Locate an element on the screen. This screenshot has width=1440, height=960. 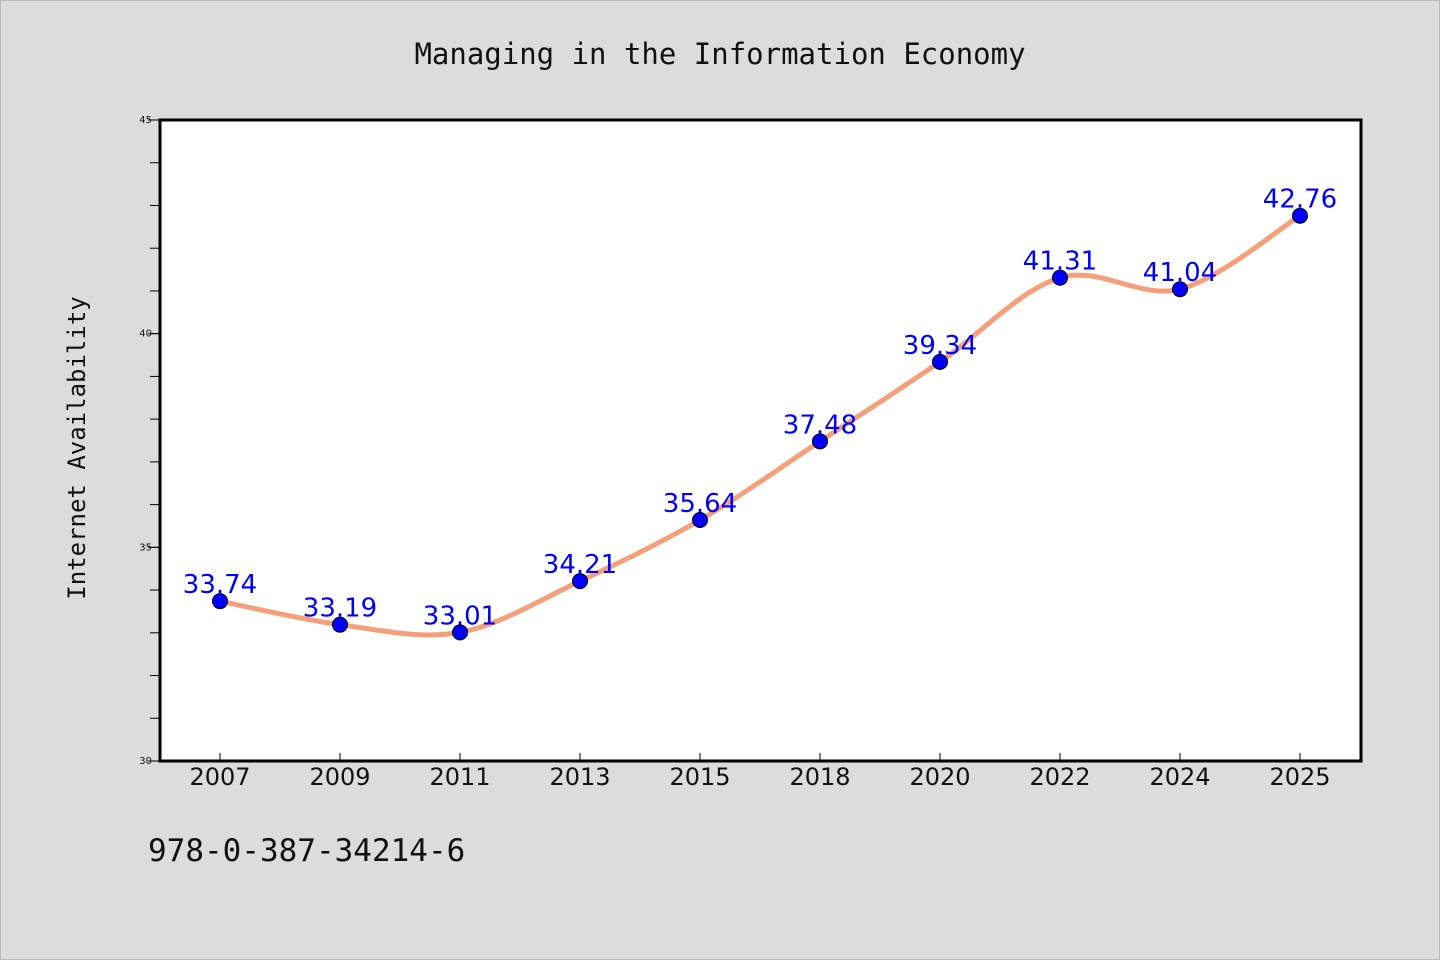
y-tick-label: 30 is located at coordinates (145, 761).